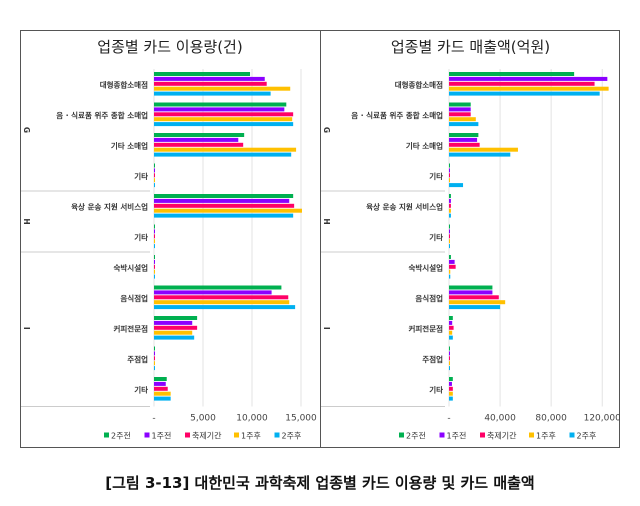  I want to click on x-tick-label: 15,000, so click(301, 419).